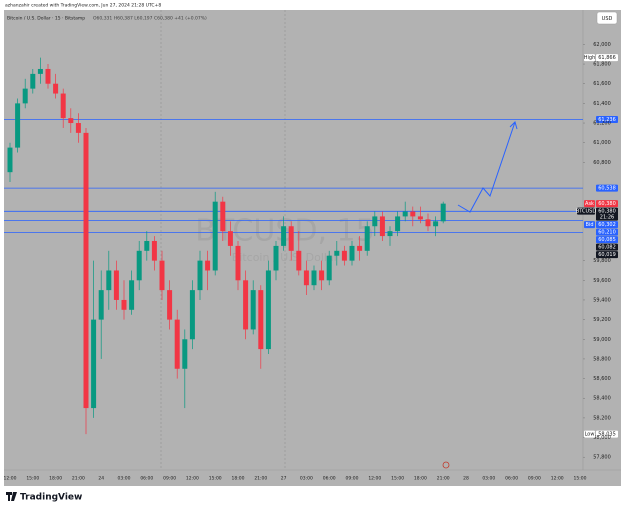 This screenshot has width=625, height=510. I want to click on currency-box, so click(607, 18).